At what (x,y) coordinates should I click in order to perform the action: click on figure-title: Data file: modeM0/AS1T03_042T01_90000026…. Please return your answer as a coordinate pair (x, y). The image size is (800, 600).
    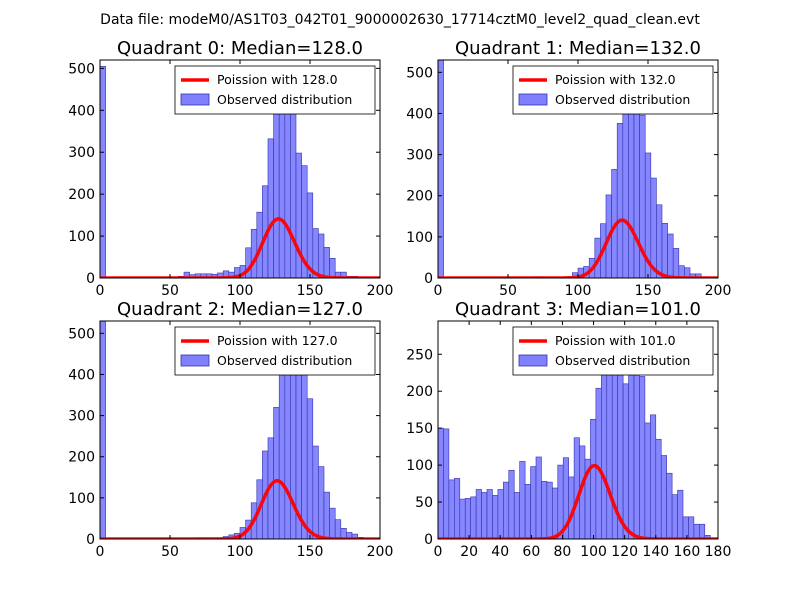
    Looking at the image, I should click on (400, 20).